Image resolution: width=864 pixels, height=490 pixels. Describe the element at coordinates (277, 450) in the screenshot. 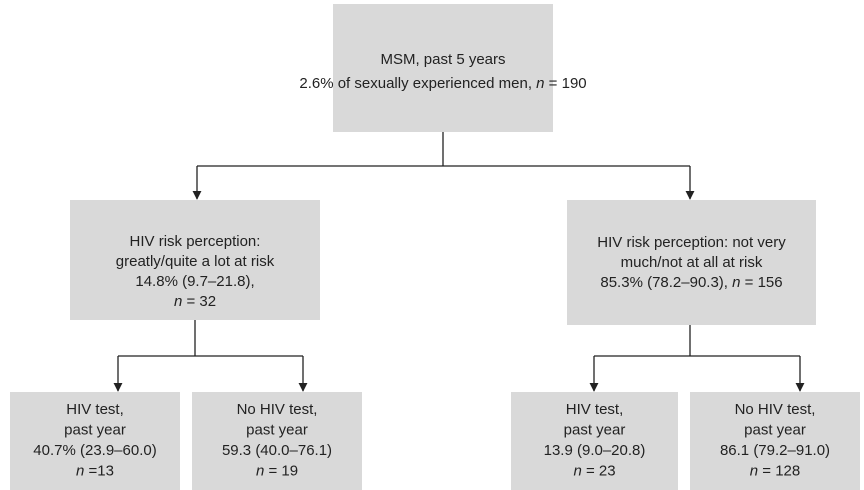

I see `box-text: 59.3 (40.0–76.1)` at that location.